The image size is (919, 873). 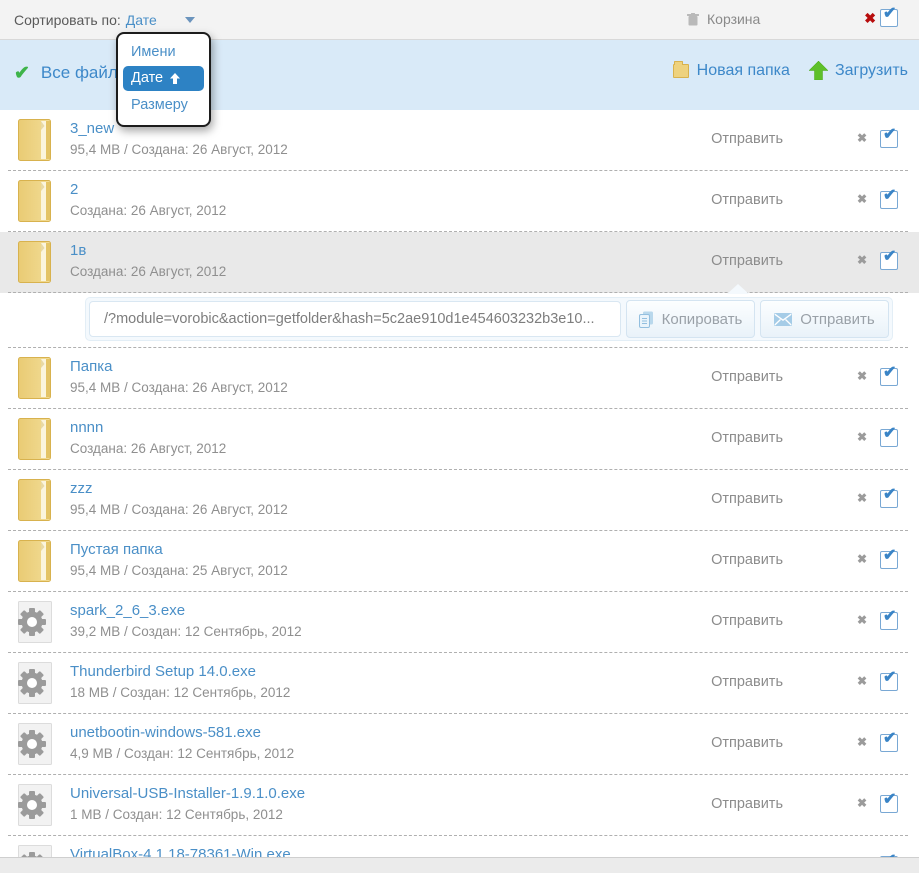 What do you see at coordinates (179, 570) in the screenshot?
I see `file-meta: 95,4 МВ / Создана: 25 Август, 2012` at bounding box center [179, 570].